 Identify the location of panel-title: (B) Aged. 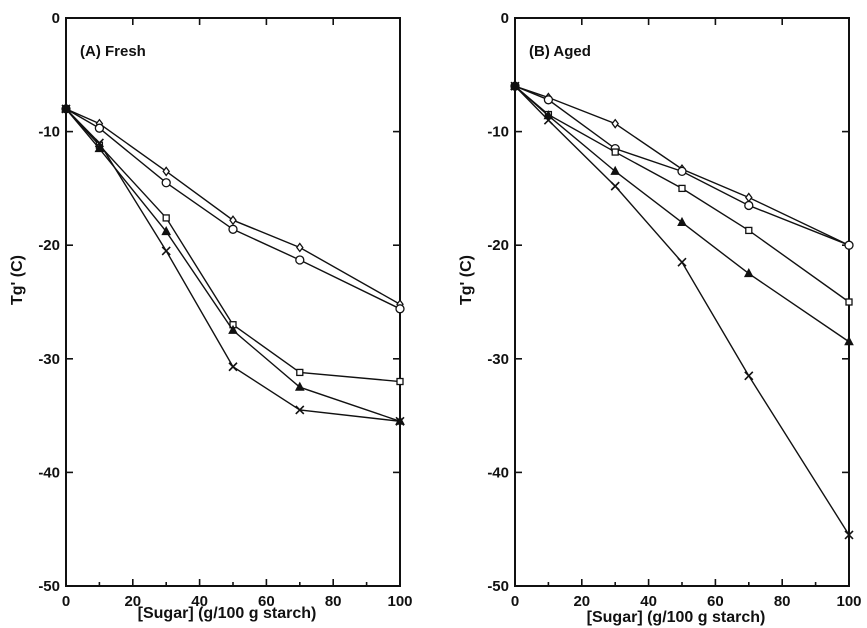
(560, 51).